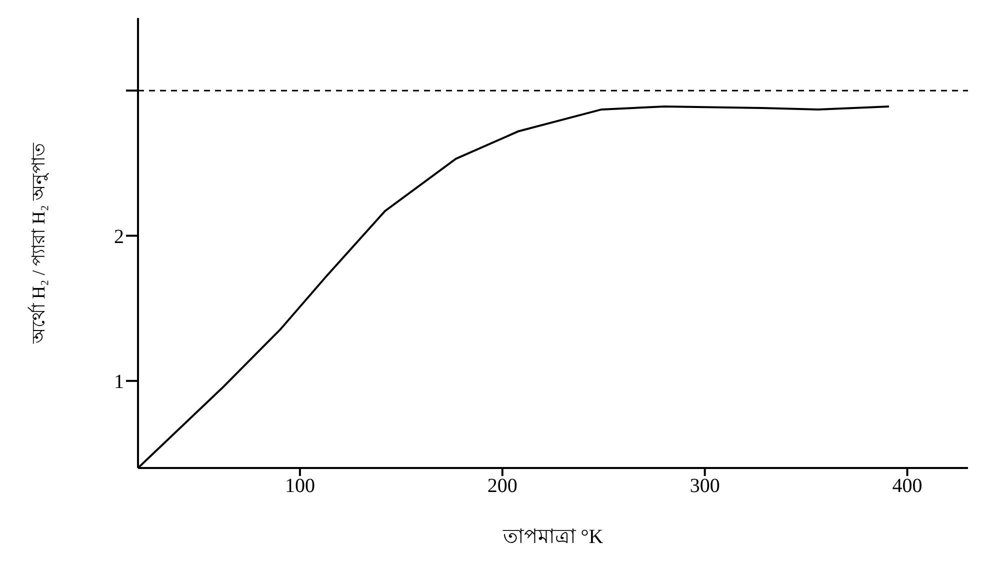 The height and width of the screenshot is (570, 999). I want to click on y-tick-label: 1, so click(119, 382).